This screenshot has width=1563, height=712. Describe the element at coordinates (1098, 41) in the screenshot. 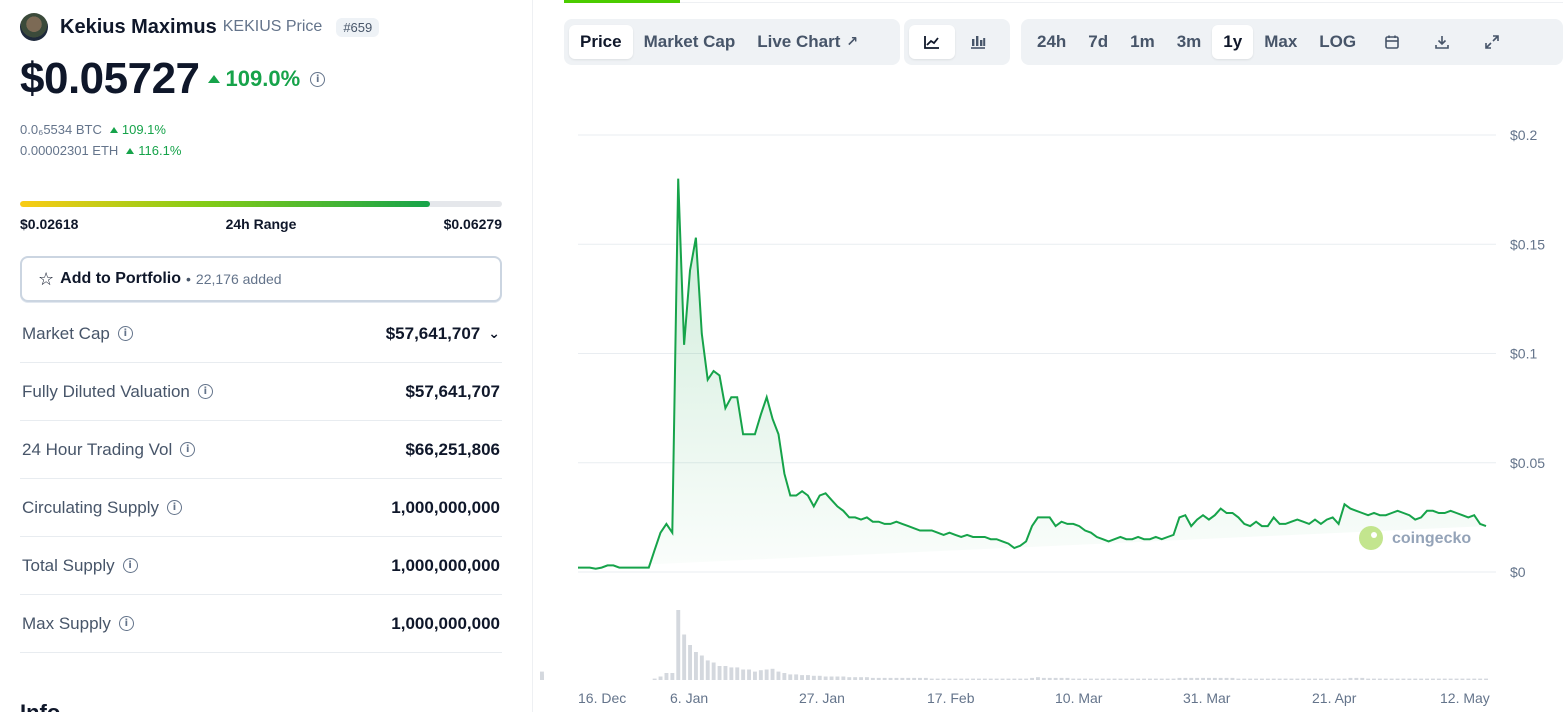

I see `range-7d: 7d` at that location.